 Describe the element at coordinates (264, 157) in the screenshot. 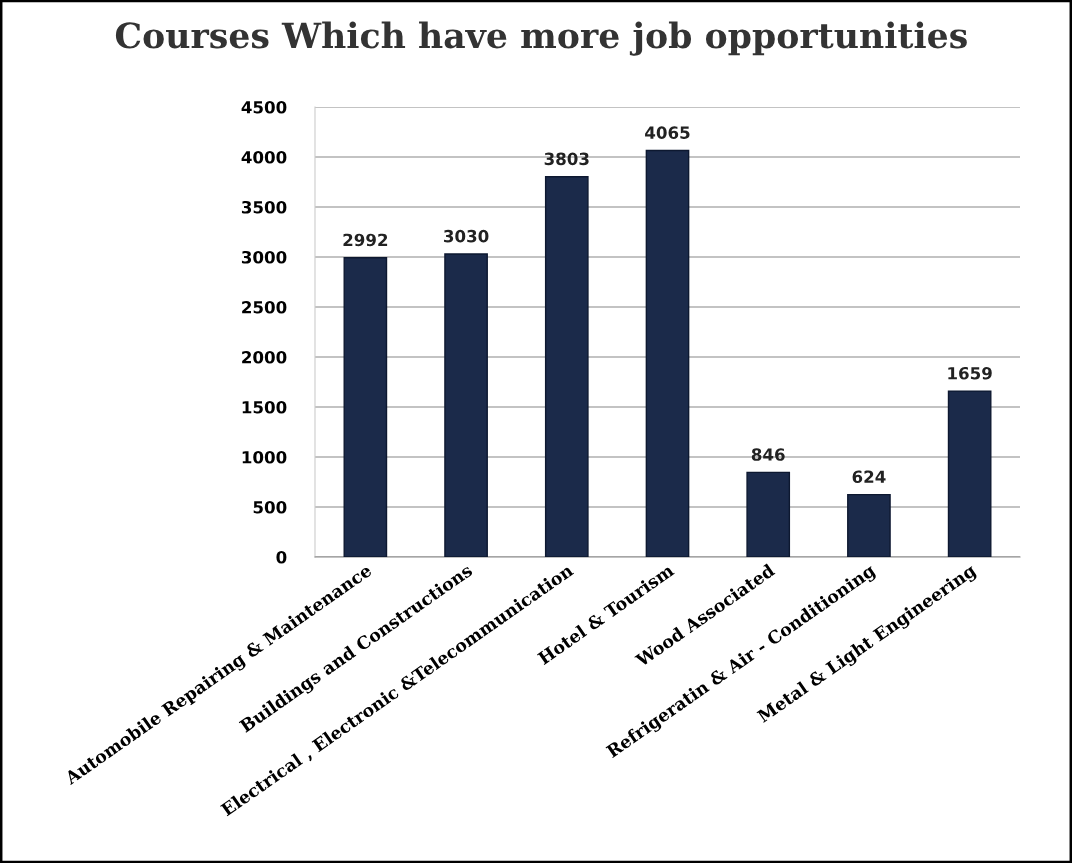

I see `y-tick-label: 4000` at that location.